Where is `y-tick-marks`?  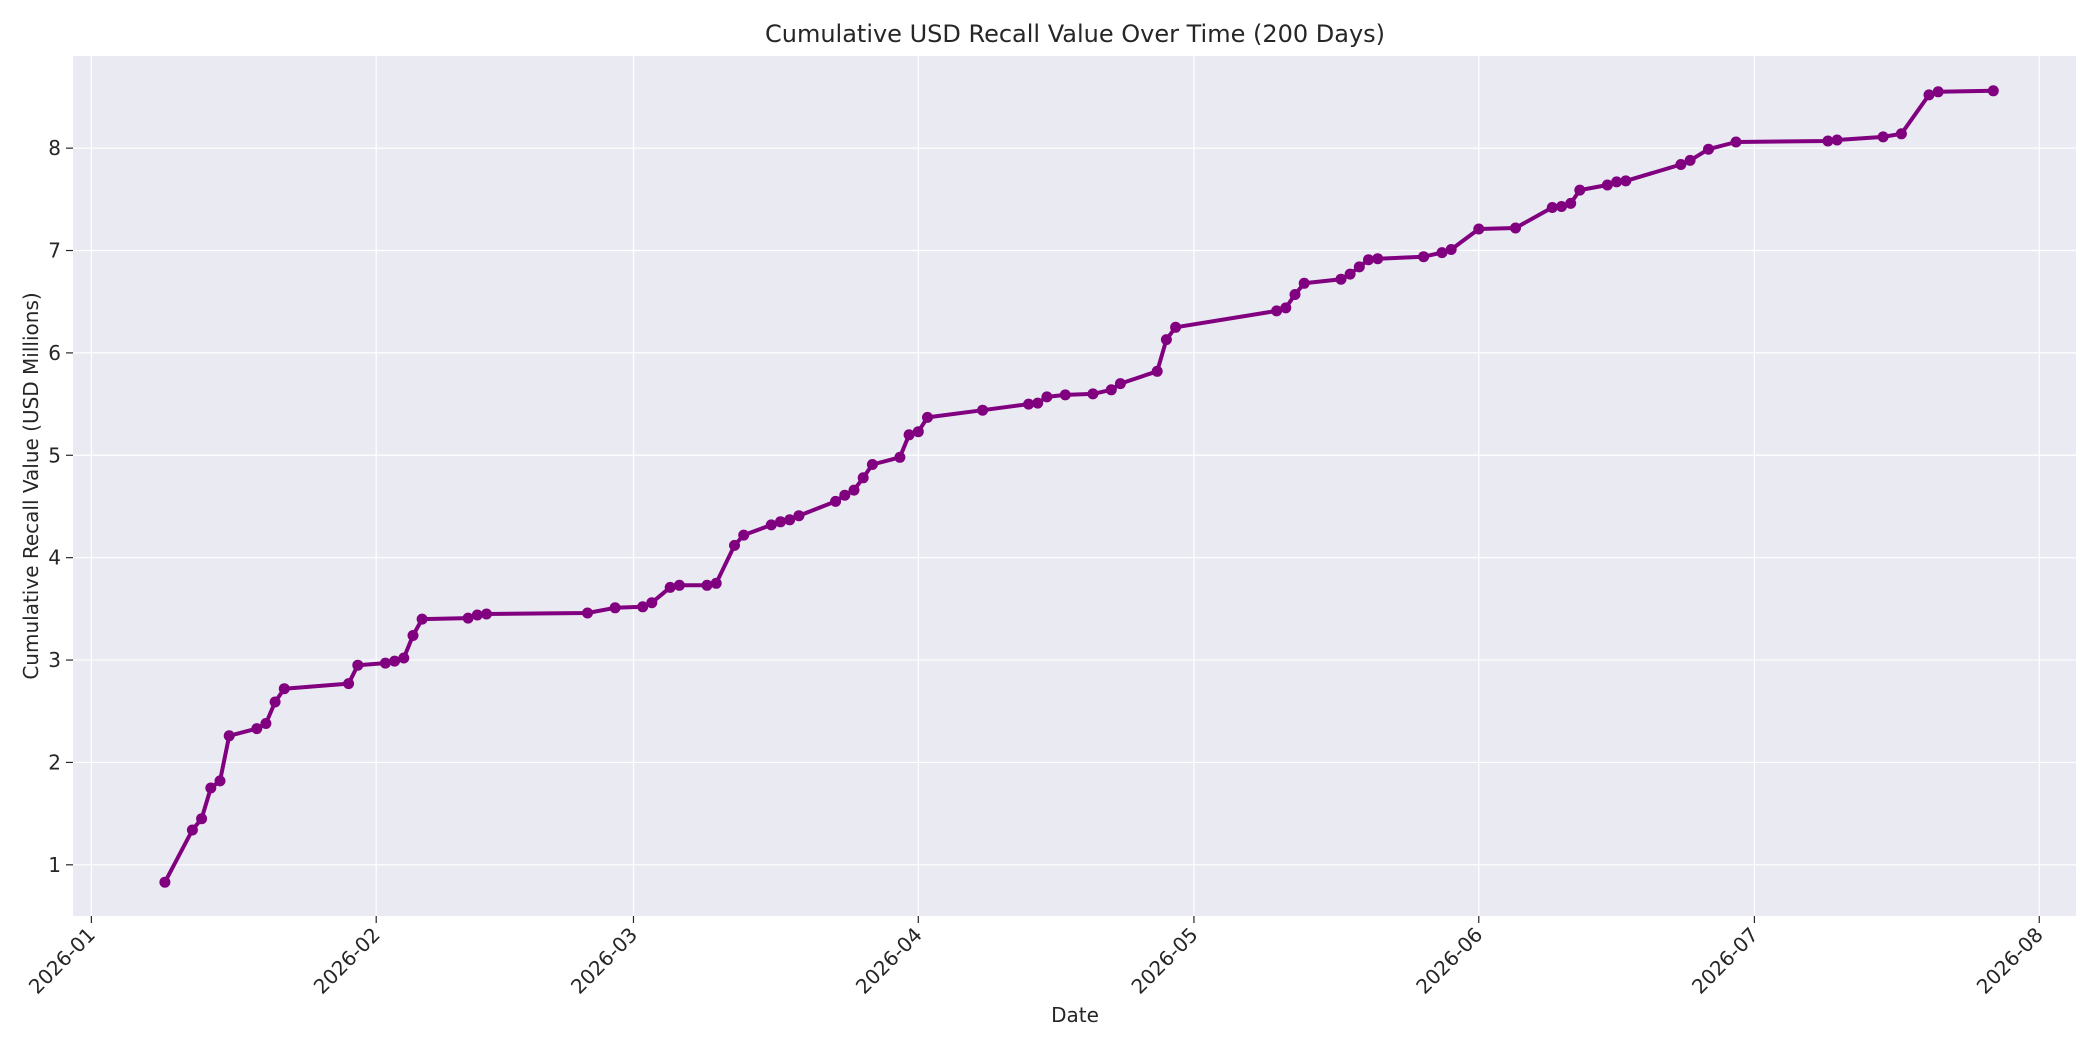 y-tick-marks is located at coordinates (69, 506).